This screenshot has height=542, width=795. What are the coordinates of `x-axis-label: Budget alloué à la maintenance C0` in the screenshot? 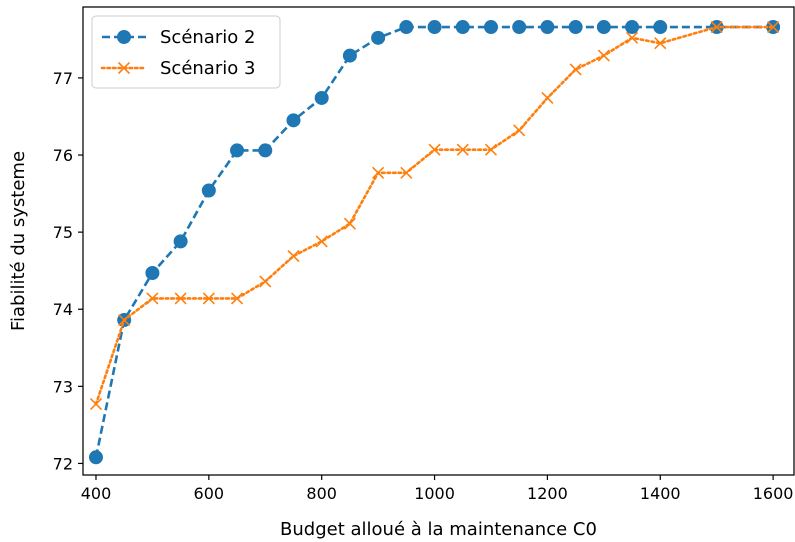 It's located at (438, 529).